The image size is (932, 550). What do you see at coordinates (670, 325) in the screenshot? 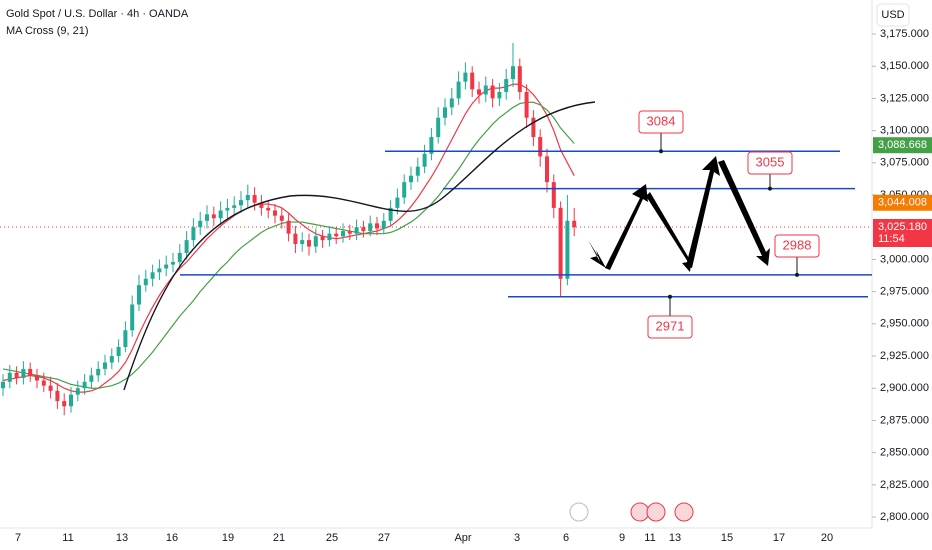
I see `level-label: 2971` at bounding box center [670, 325].